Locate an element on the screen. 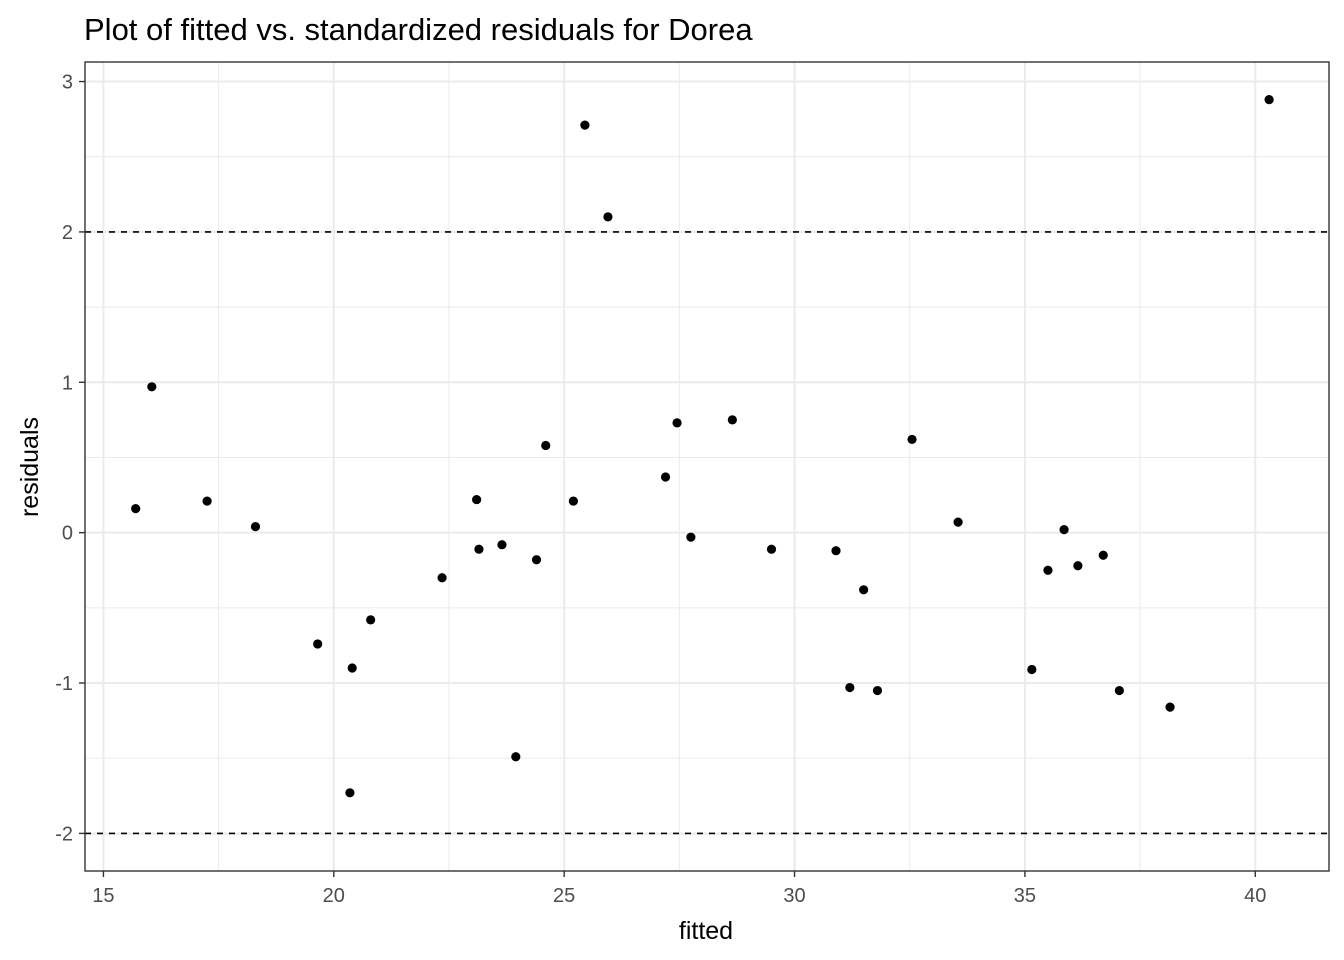 Image resolution: width=1344 pixels, height=960 pixels. y-tick-label: 2 is located at coordinates (67, 233).